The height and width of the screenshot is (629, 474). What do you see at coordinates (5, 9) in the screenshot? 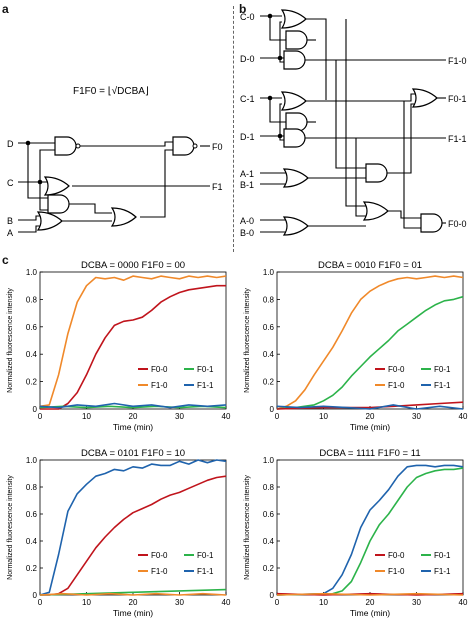
I see `panel-label-a: a` at bounding box center [5, 9].